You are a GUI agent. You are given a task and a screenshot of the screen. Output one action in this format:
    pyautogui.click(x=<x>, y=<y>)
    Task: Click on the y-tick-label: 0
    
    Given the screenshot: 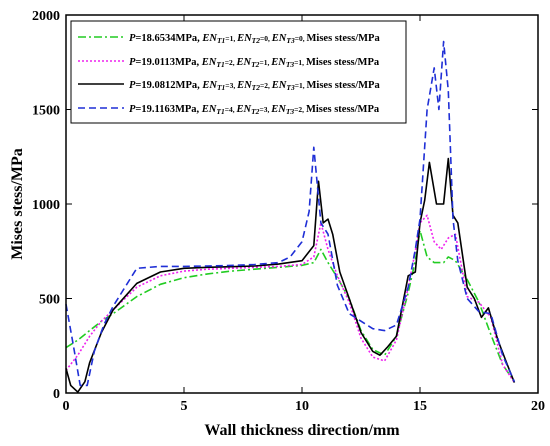 What is the action you would take?
    pyautogui.click(x=56, y=394)
    